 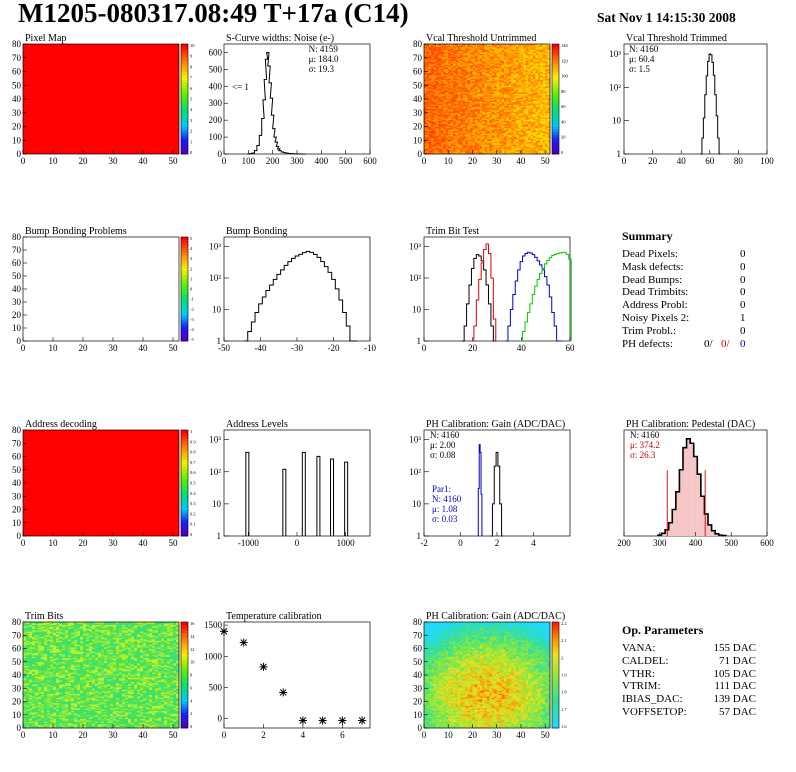 I want to click on y-tick-label: 600, so click(x=216, y=52).